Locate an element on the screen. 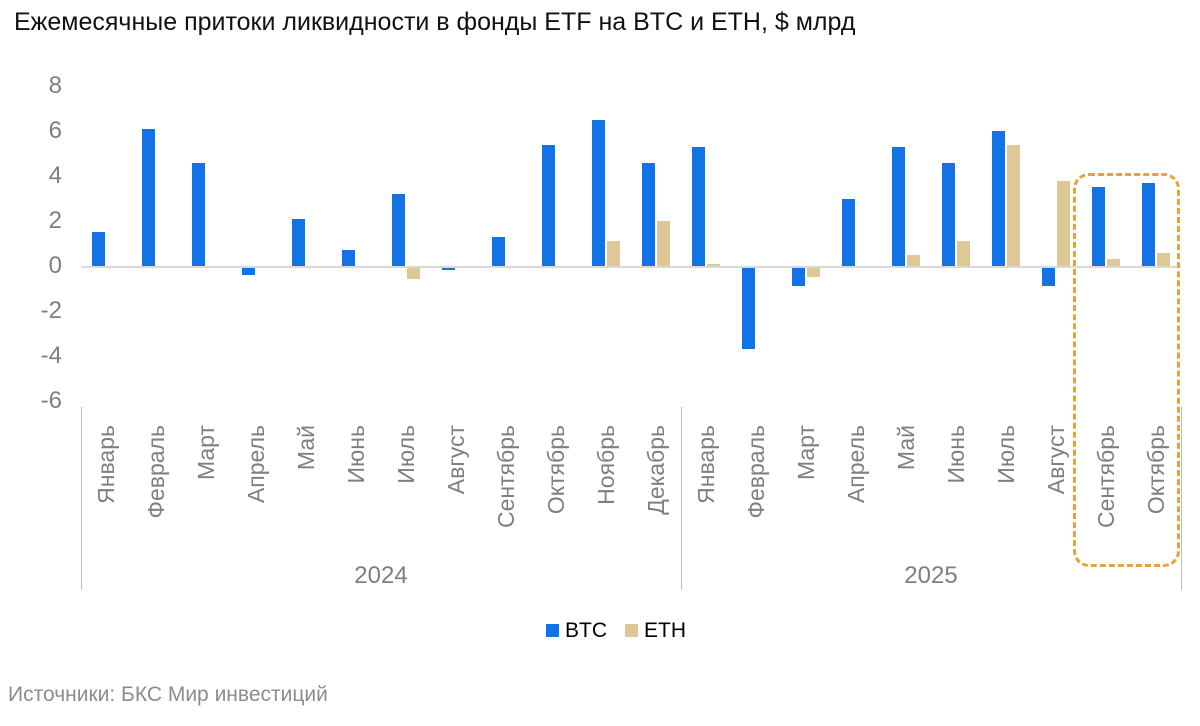  y-axis-tick-label: 8 is located at coordinates (55, 85).